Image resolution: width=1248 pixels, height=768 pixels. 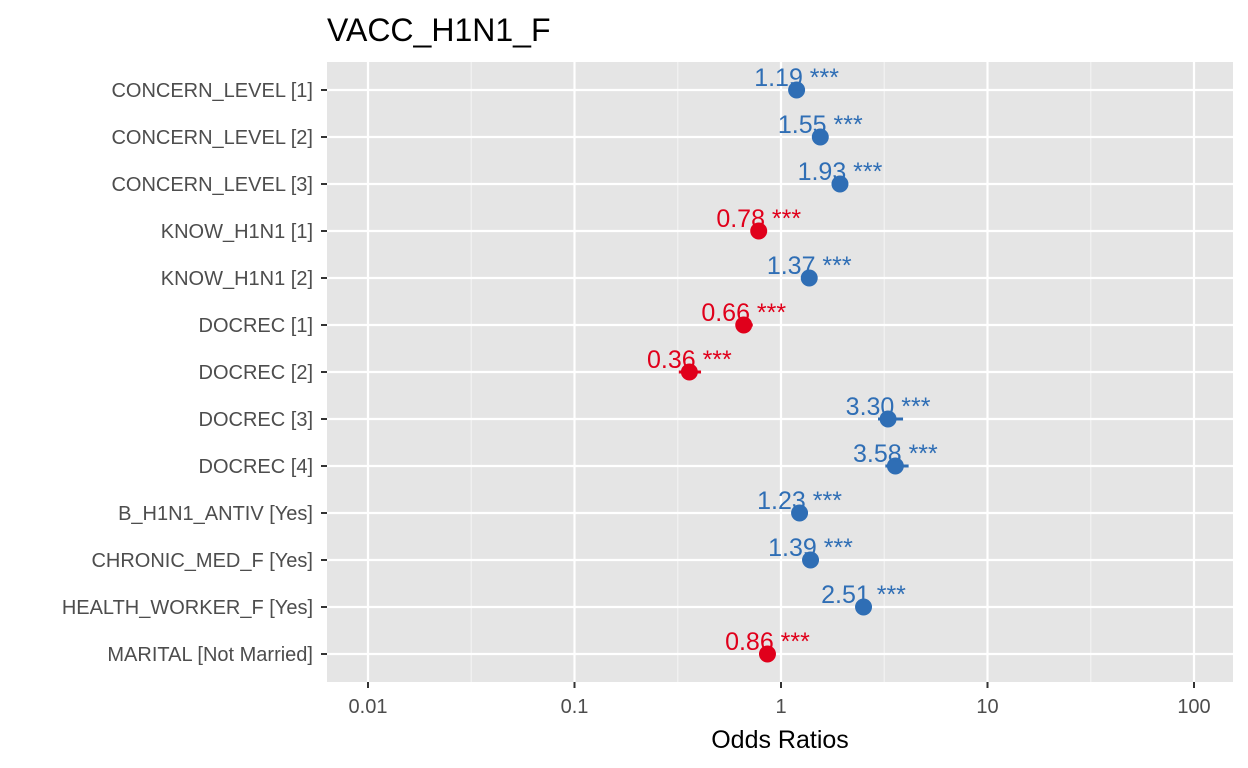 What do you see at coordinates (796, 78) in the screenshot?
I see `data-label: 1.19 ***` at bounding box center [796, 78].